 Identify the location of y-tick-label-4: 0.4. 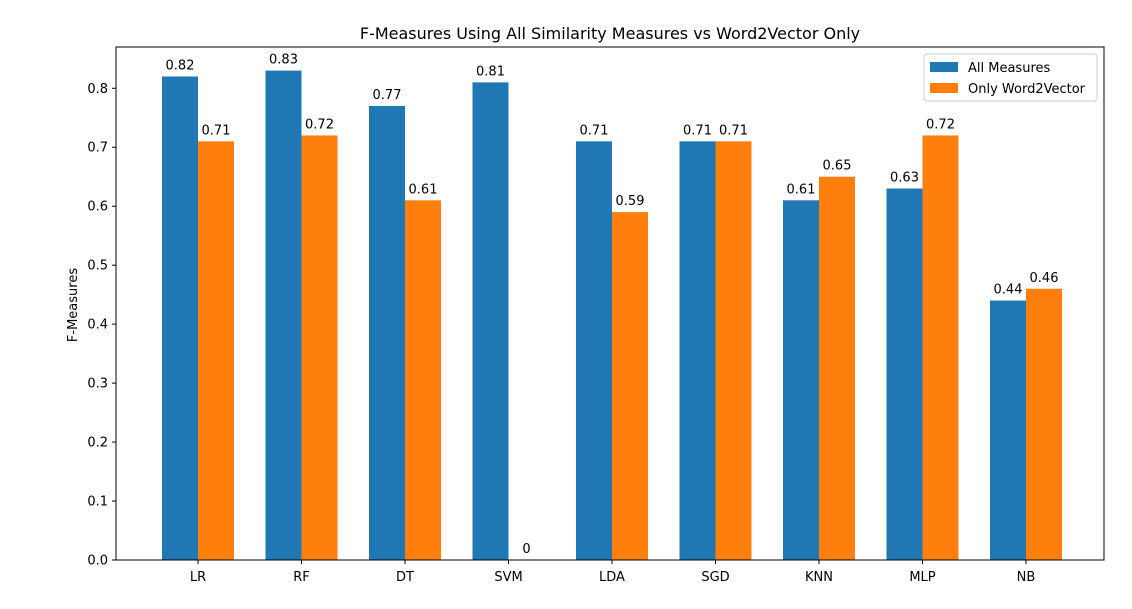
(97, 325).